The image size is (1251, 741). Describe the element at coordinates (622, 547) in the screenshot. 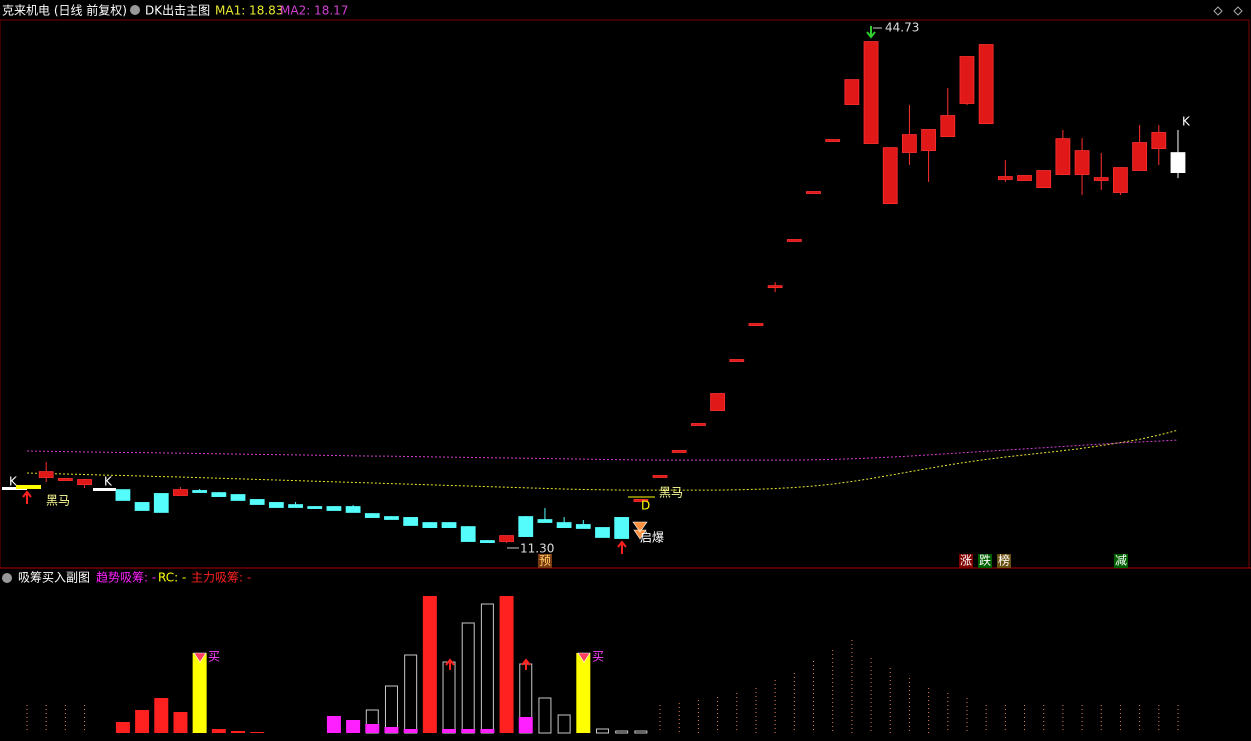

I see `buy-arrow` at that location.